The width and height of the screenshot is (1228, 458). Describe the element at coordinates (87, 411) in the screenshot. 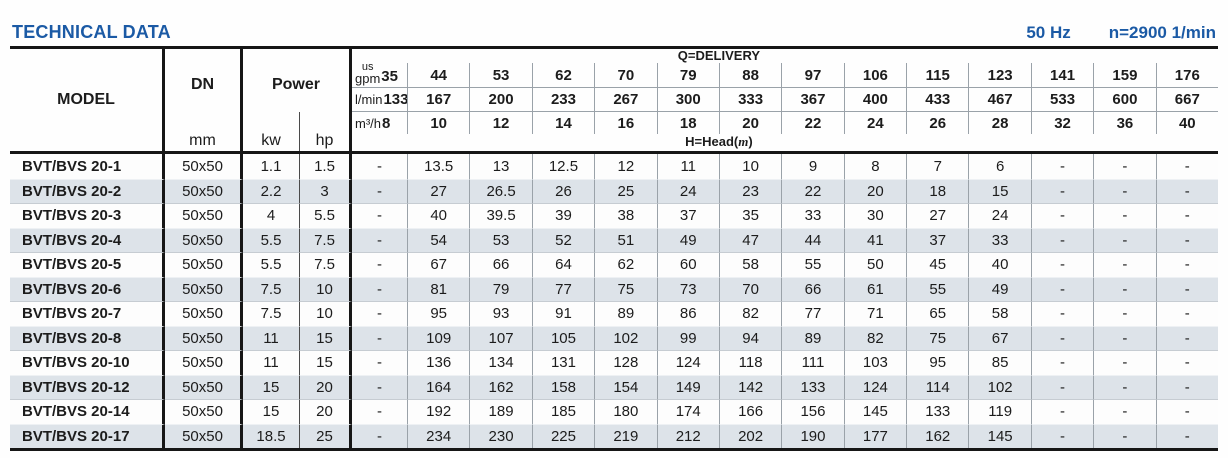

I see `model-cell: BVT/BVS 20-14` at that location.